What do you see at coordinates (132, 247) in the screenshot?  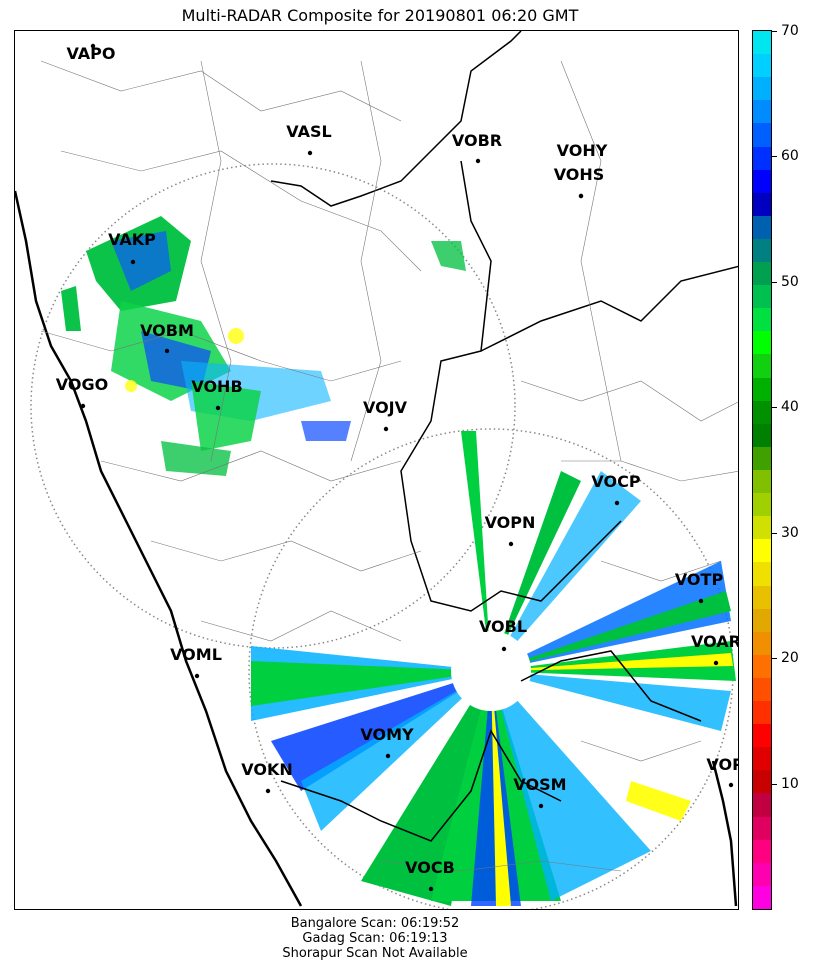 I see `station-vakp: VAKP` at bounding box center [132, 247].